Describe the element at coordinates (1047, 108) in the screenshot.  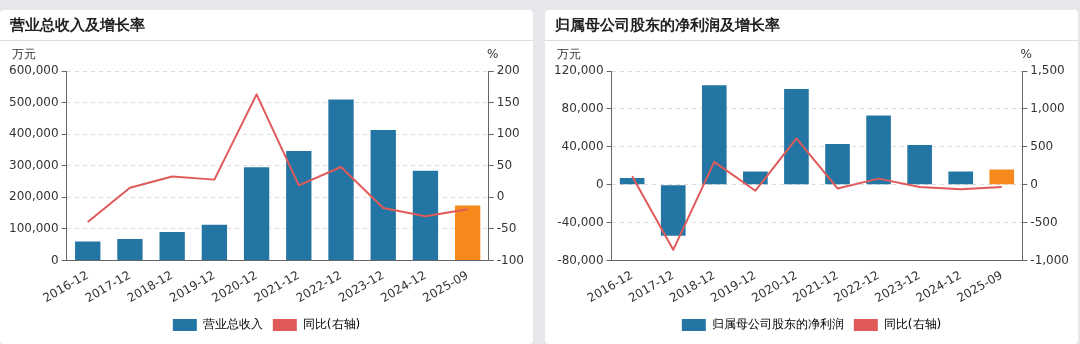
I see `y2-tick-label: 1,000` at that location.